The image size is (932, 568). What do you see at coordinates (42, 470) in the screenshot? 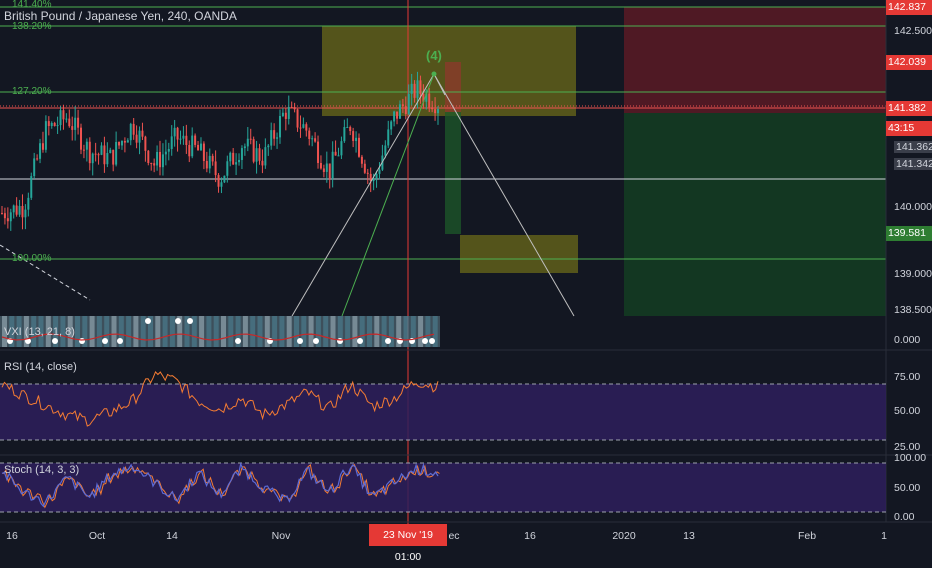
I see `stoch-label: Stoch (14, 3, 3)` at bounding box center [42, 470].